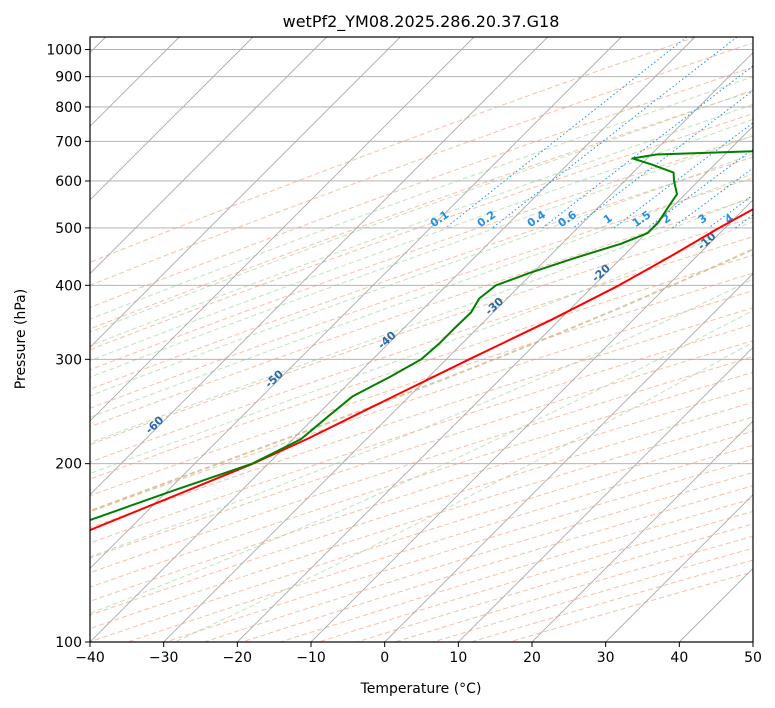 The height and width of the screenshot is (708, 775). Describe the element at coordinates (601, 273) in the screenshot. I see `isotherm-label: -20` at that location.